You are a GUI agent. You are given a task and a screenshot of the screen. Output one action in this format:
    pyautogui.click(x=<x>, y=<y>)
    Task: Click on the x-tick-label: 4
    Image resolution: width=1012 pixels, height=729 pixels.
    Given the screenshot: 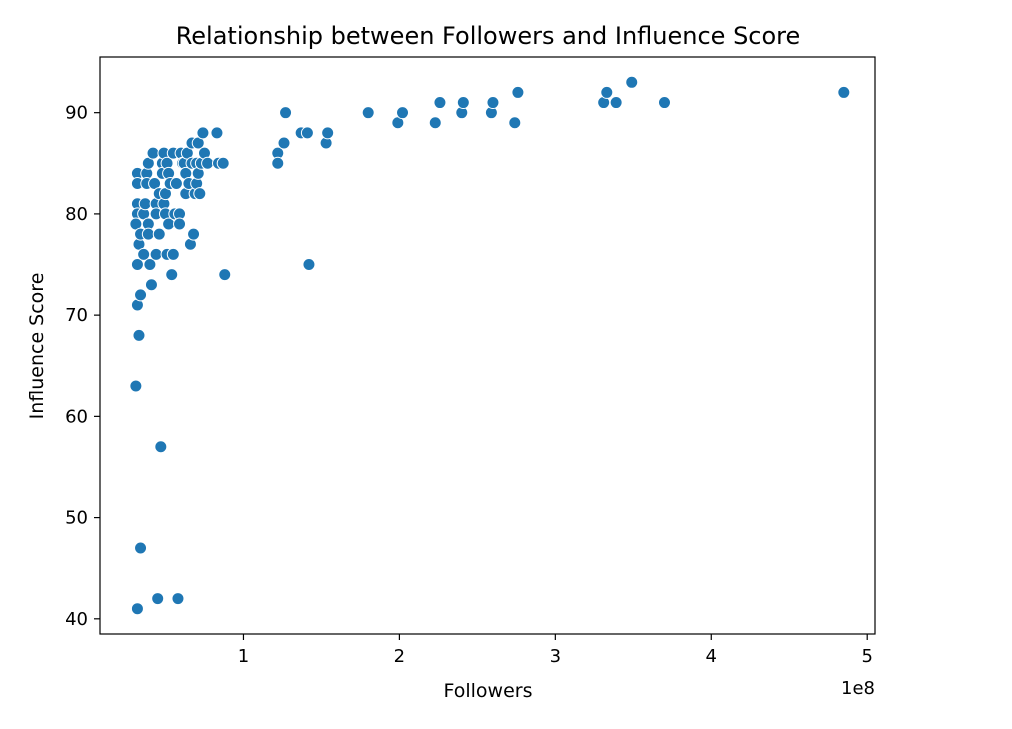 What is the action you would take?
    pyautogui.click(x=711, y=656)
    